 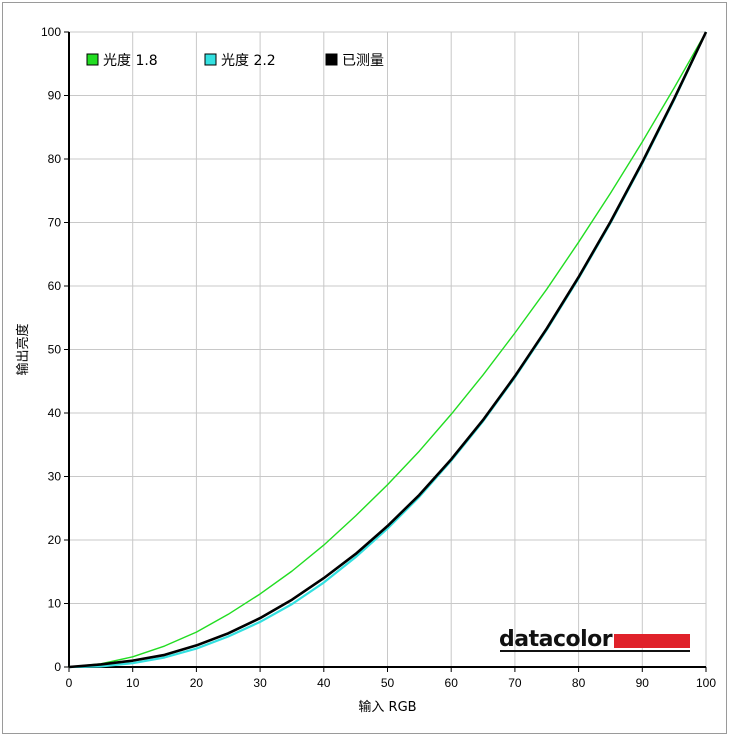 What do you see at coordinates (452, 683) in the screenshot?
I see `x-tick-label: 60` at bounding box center [452, 683].